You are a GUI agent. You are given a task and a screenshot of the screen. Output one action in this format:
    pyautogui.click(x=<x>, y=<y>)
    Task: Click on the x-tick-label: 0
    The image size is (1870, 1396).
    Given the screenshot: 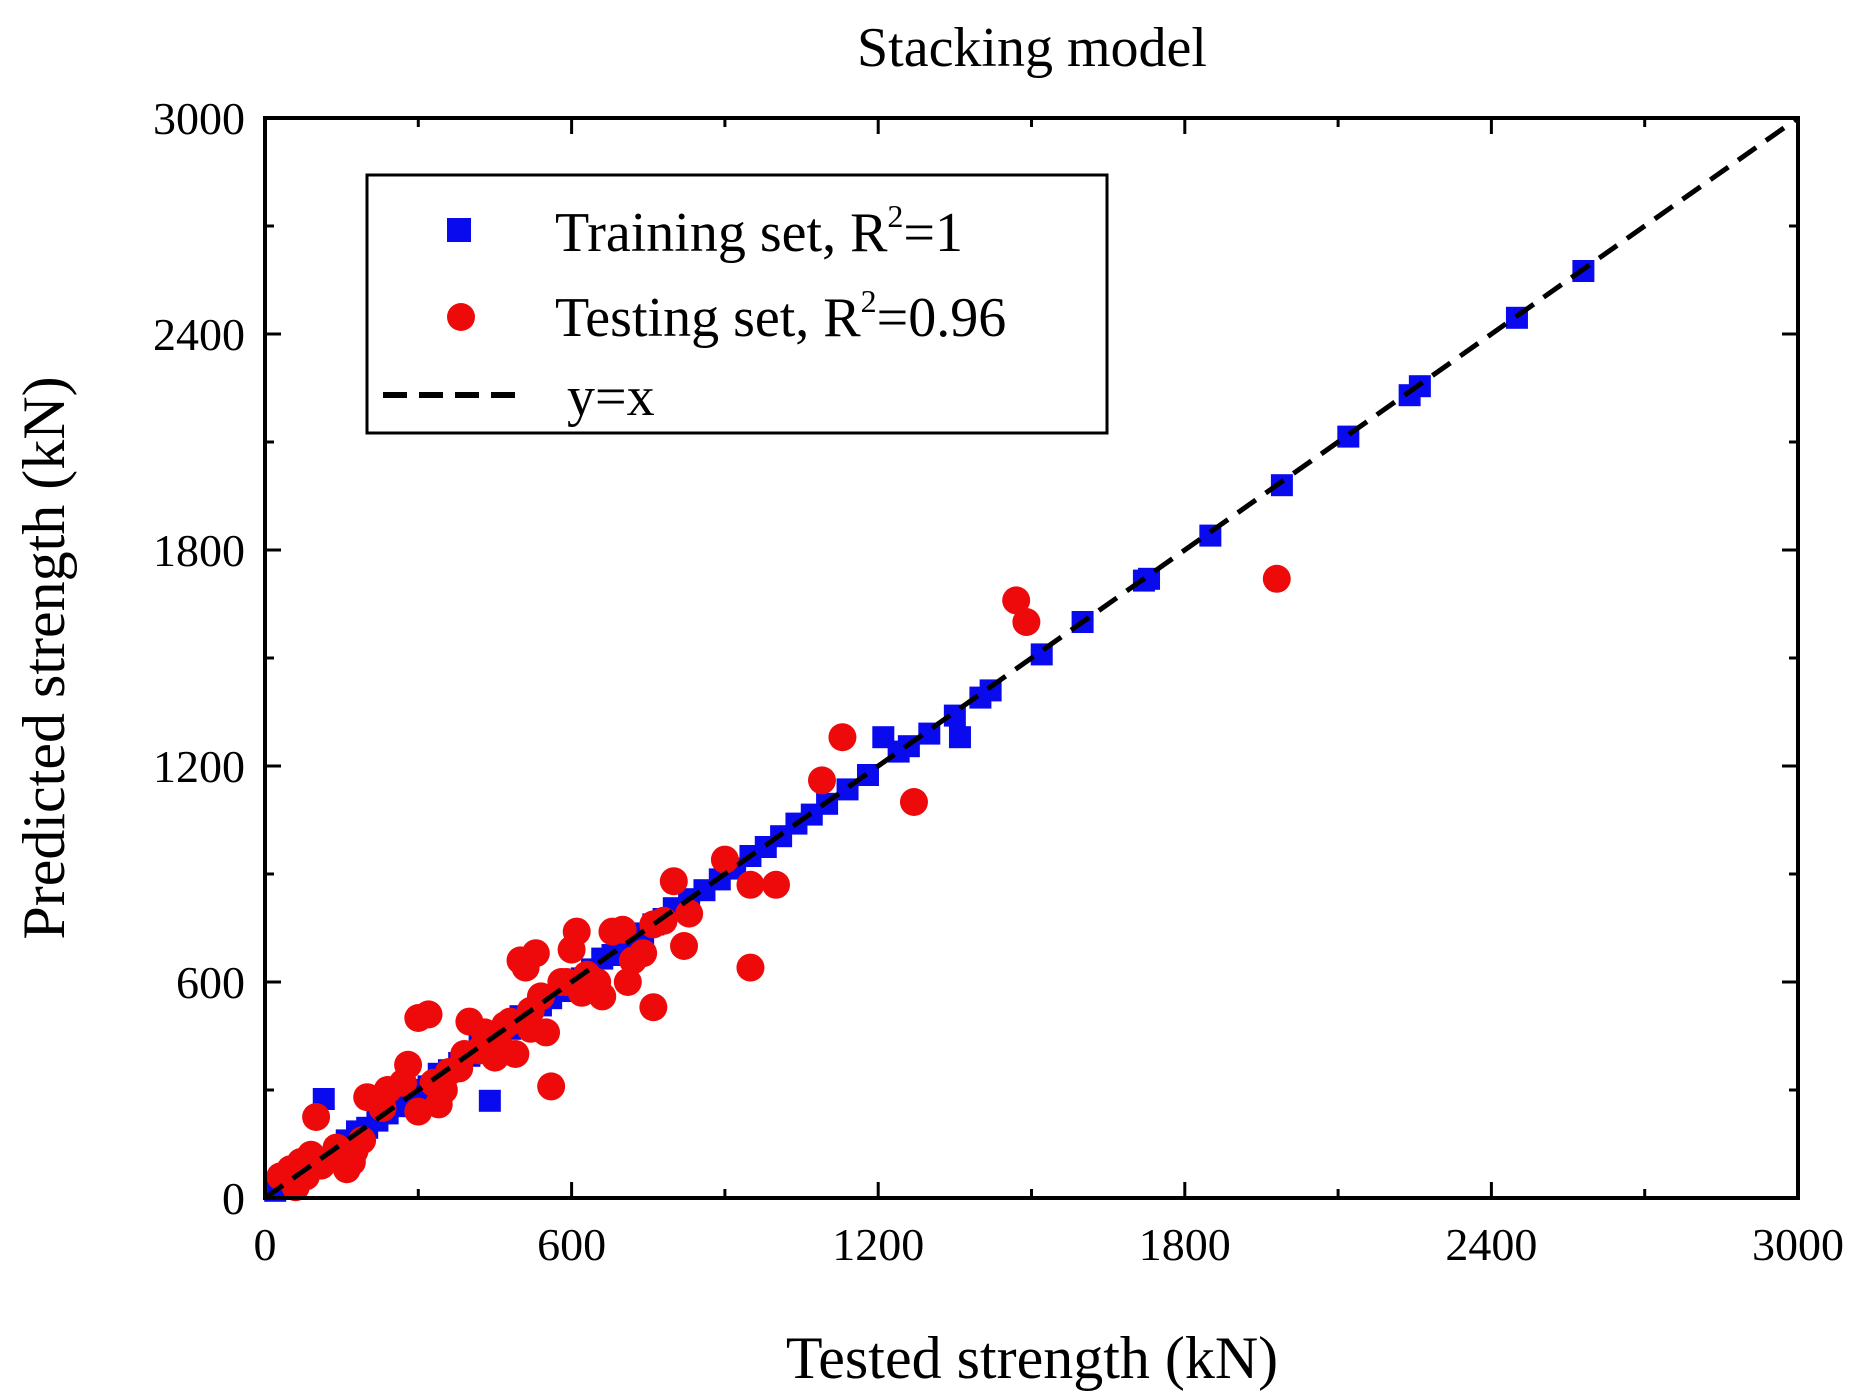 What is the action you would take?
    pyautogui.click(x=265, y=1244)
    